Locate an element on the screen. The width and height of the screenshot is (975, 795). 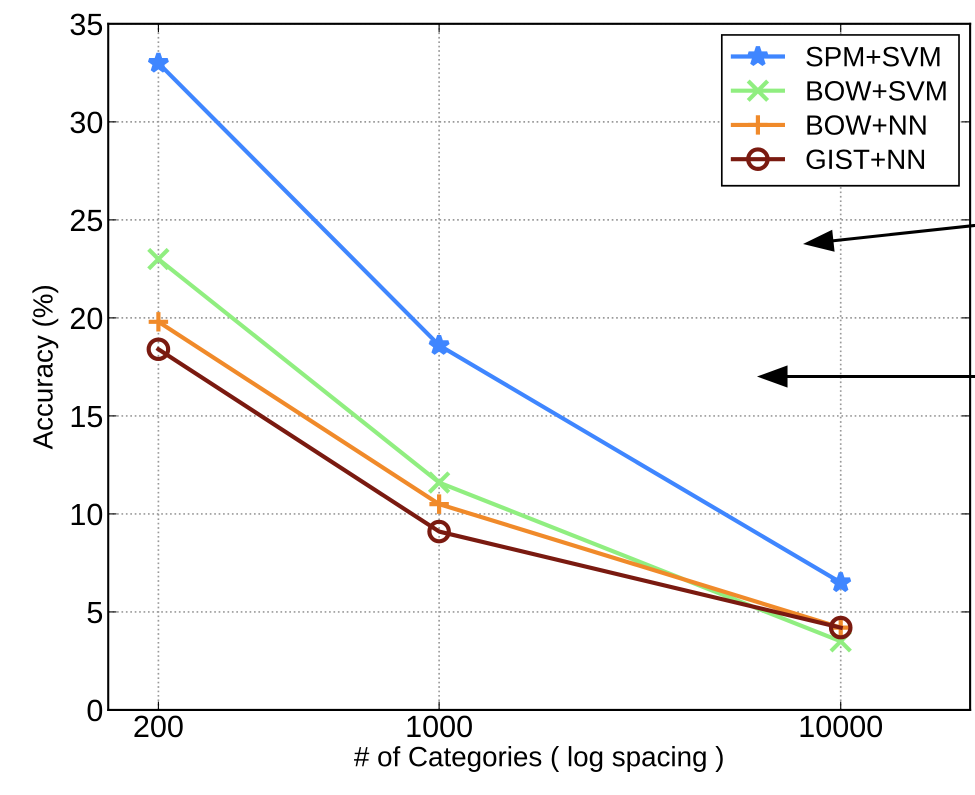
legend-label: SPM+SVM is located at coordinates (873, 56).